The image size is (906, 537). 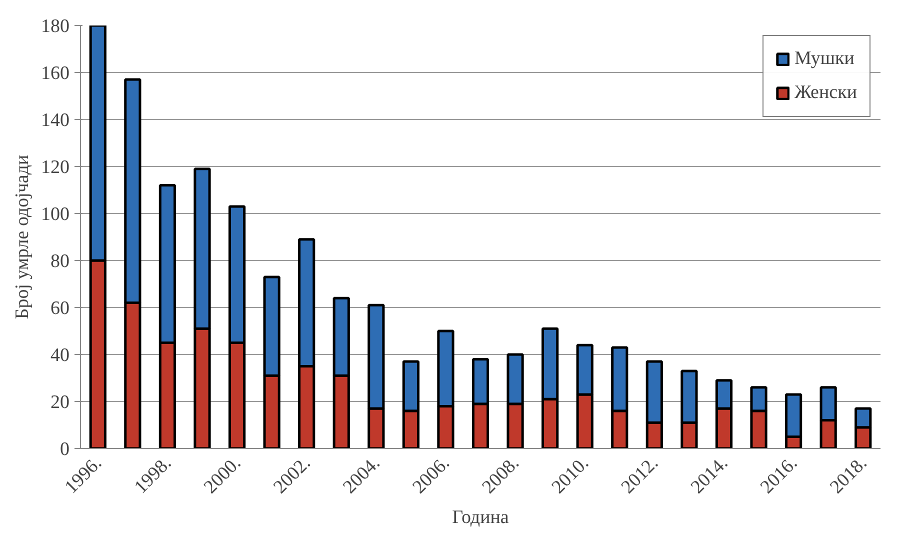 I want to click on y-tick-label: 120, so click(x=55, y=167).